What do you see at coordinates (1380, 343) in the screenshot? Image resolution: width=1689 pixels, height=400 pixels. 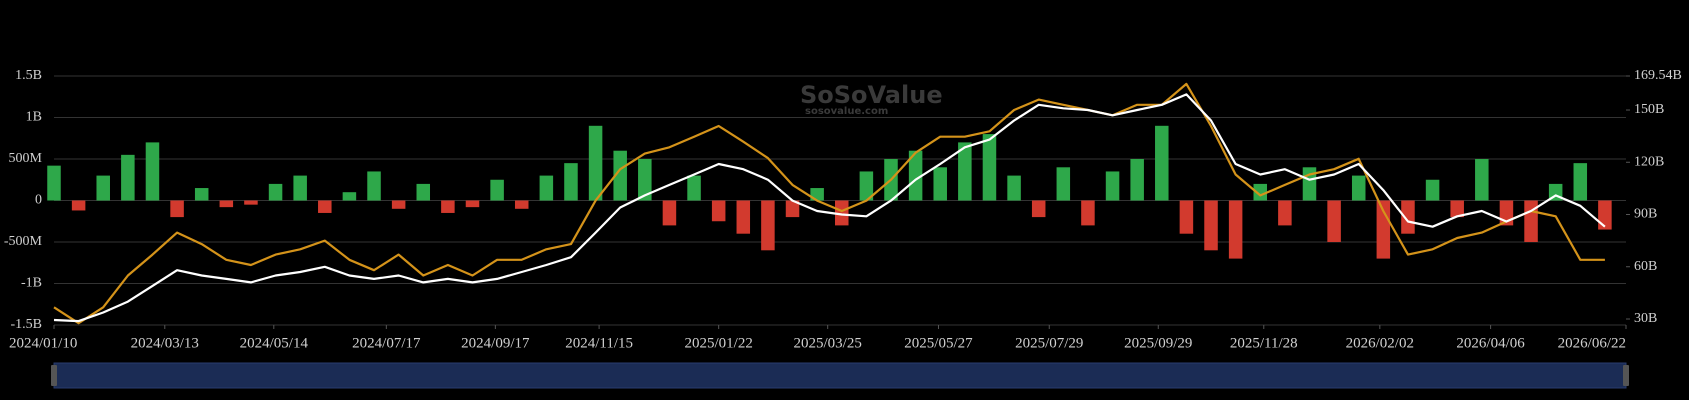 I see `x-tick-label: 2026/02/02` at bounding box center [1380, 343].